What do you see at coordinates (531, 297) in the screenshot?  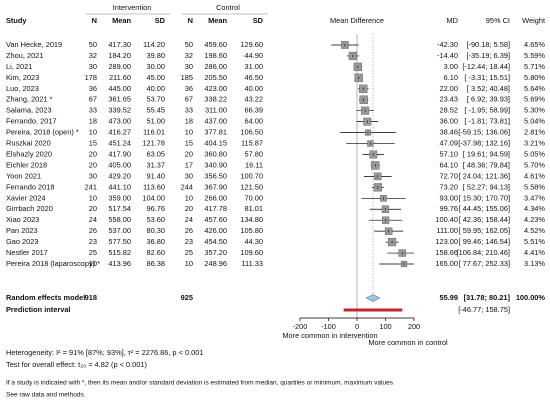 I see `pooled-weight: 100.00%` at bounding box center [531, 297].